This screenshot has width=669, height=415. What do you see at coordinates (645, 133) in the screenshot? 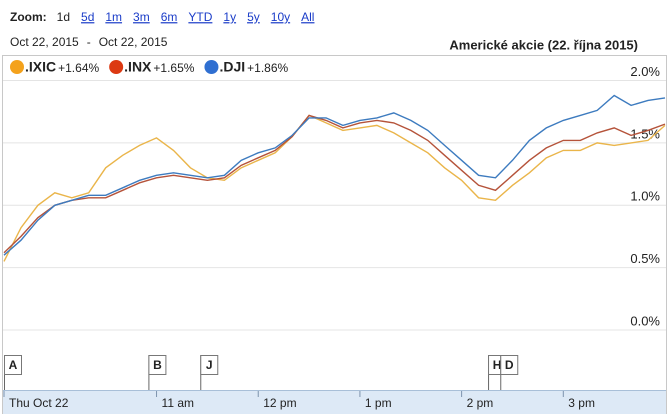
I see `y-tick-label: 1.5%` at bounding box center [645, 133].